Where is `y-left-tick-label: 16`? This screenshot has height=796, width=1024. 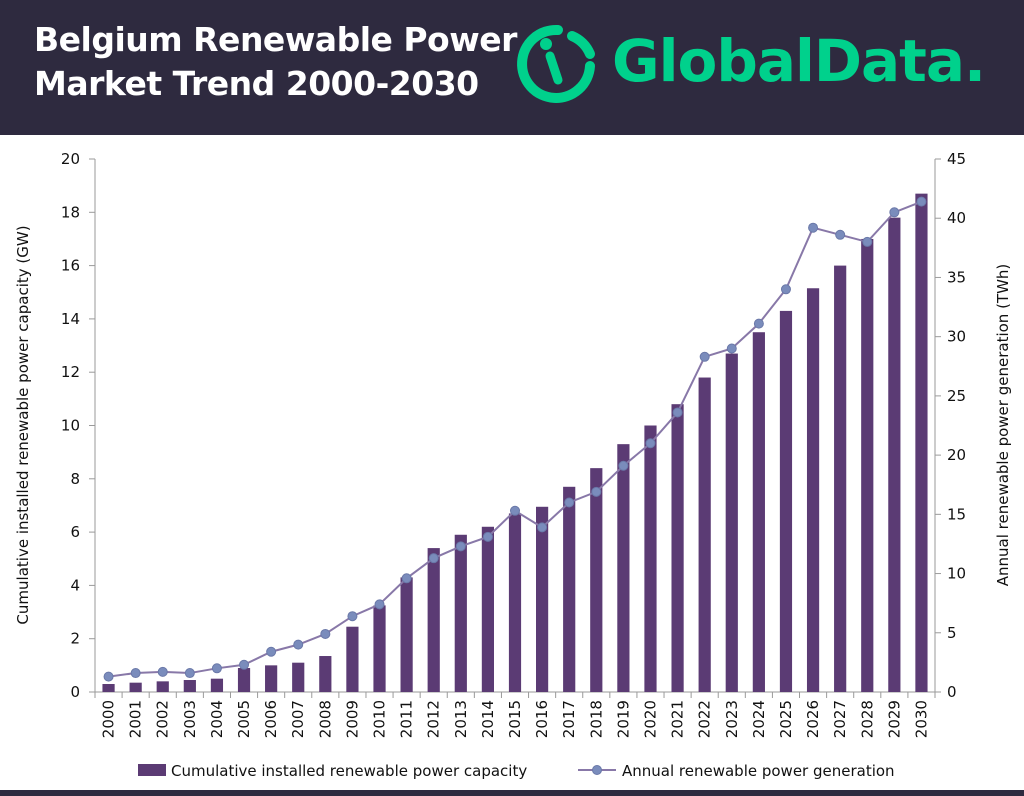
y-left-tick-label: 16 is located at coordinates (70, 266).